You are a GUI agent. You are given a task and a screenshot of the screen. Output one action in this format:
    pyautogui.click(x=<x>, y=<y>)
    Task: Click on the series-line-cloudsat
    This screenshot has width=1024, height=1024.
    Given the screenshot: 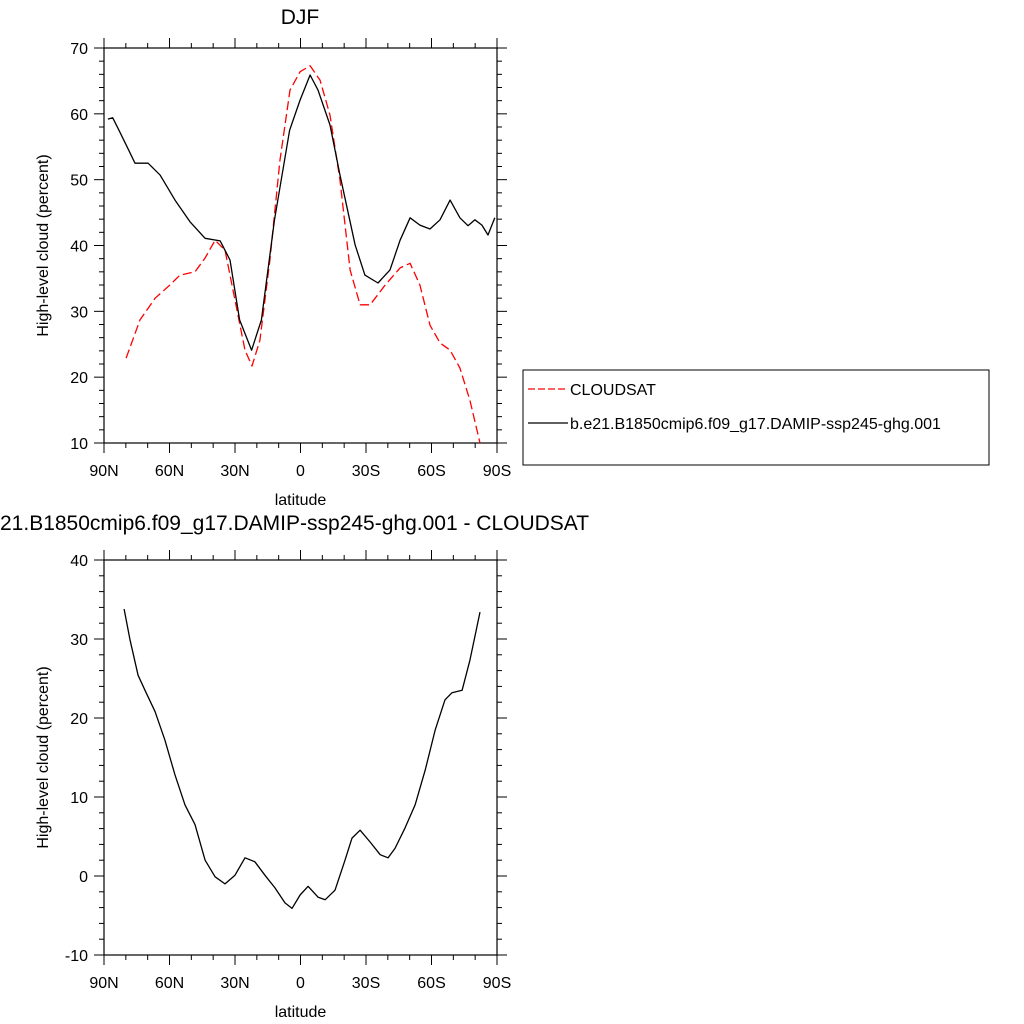 What is the action you would take?
    pyautogui.click(x=303, y=254)
    